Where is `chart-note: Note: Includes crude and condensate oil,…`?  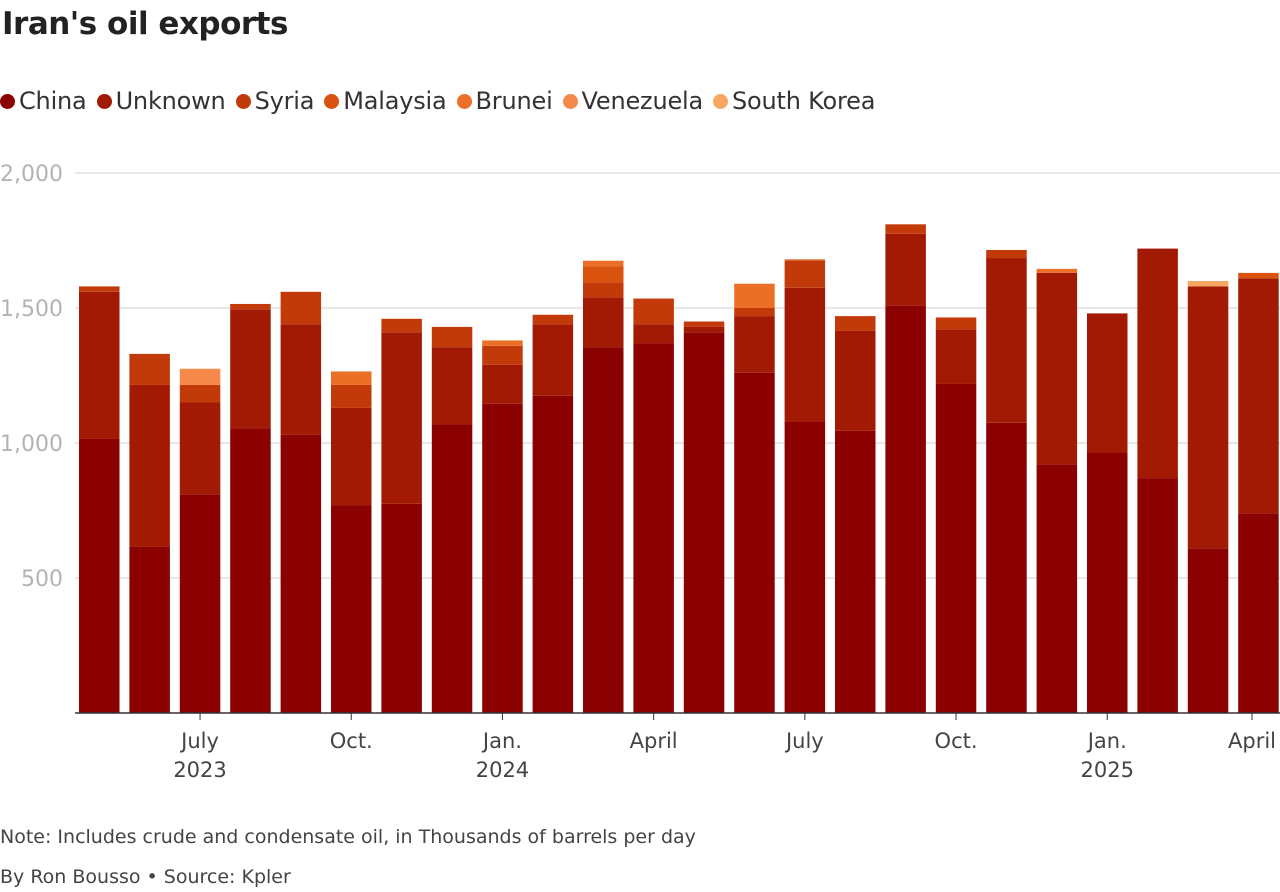 chart-note: Note: Includes crude and condensate oil,… is located at coordinates (348, 837).